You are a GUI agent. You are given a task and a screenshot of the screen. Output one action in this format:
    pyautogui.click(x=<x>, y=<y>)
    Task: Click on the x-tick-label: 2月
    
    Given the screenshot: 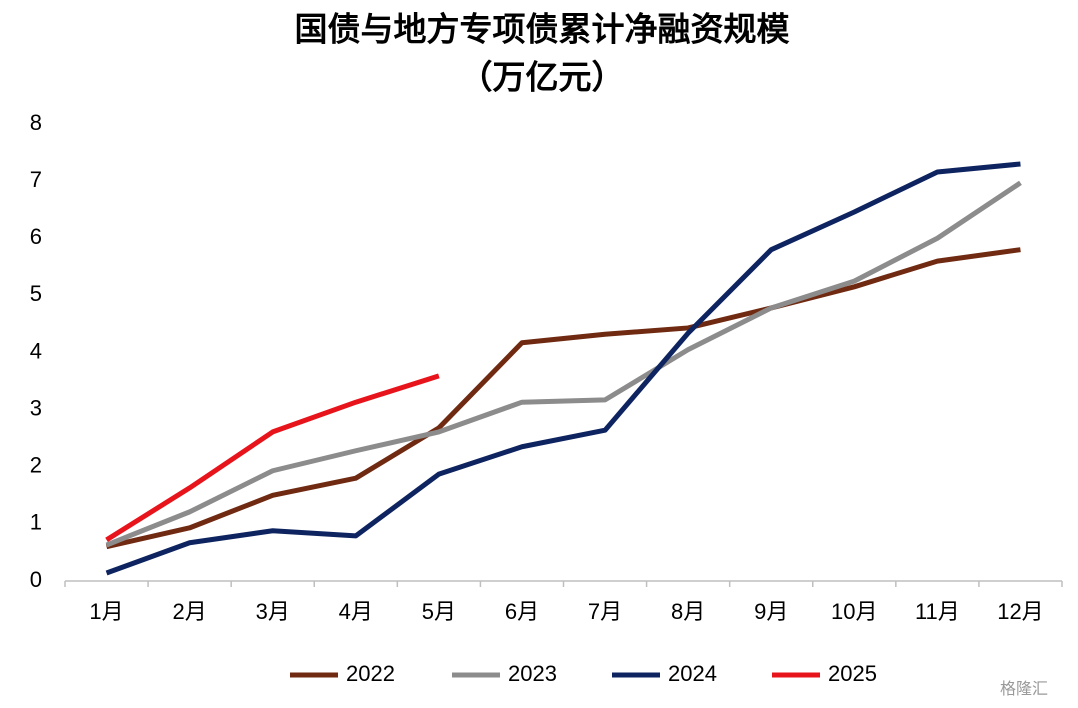 What is the action you would take?
    pyautogui.click(x=190, y=611)
    